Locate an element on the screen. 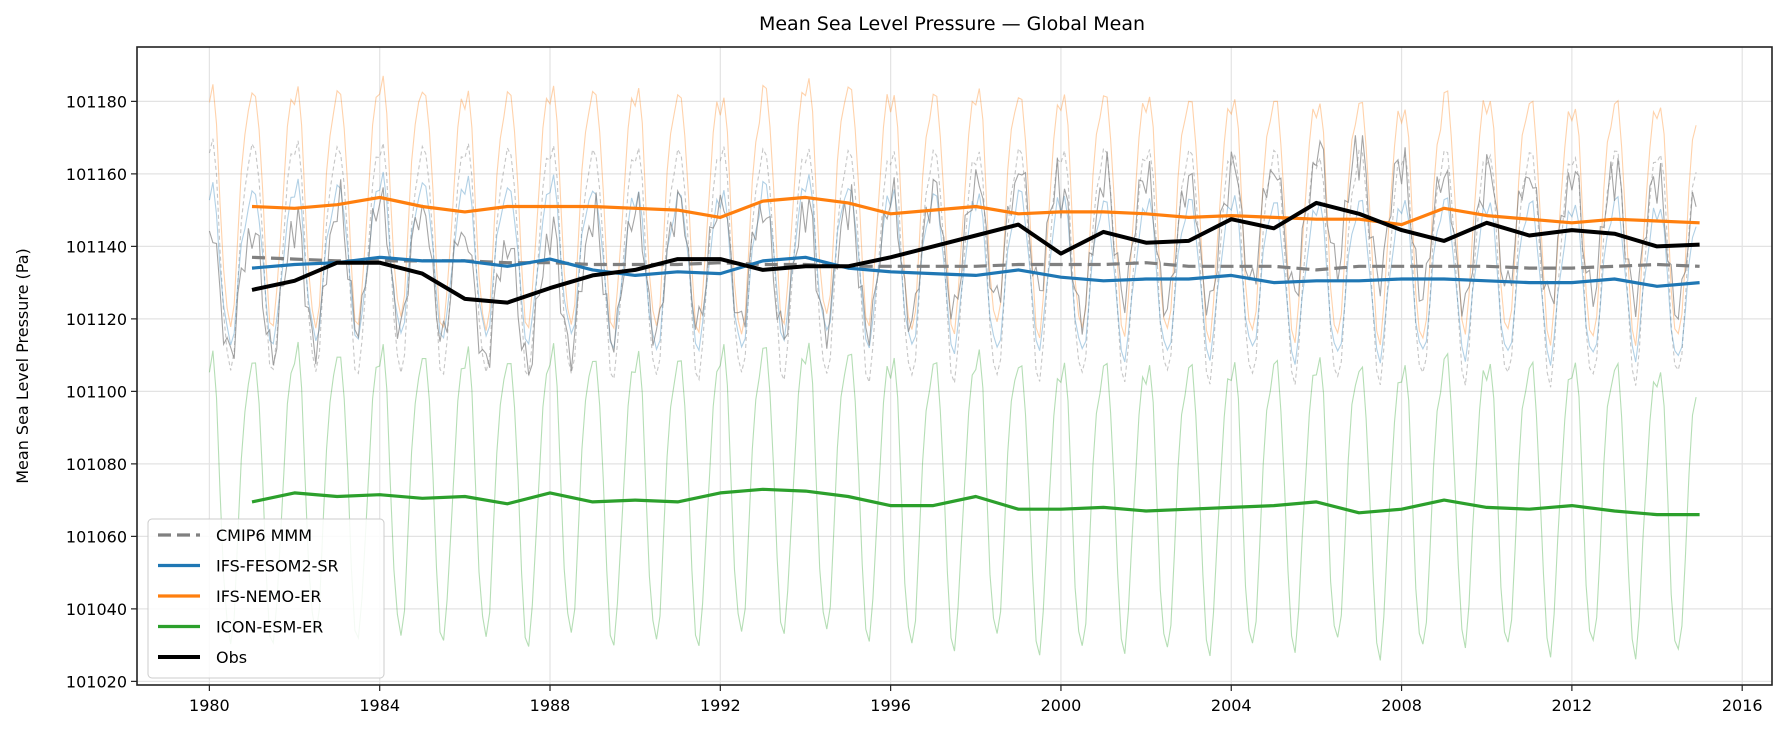 The image size is (1783, 739). x-tick-label: 2008 is located at coordinates (1401, 705).